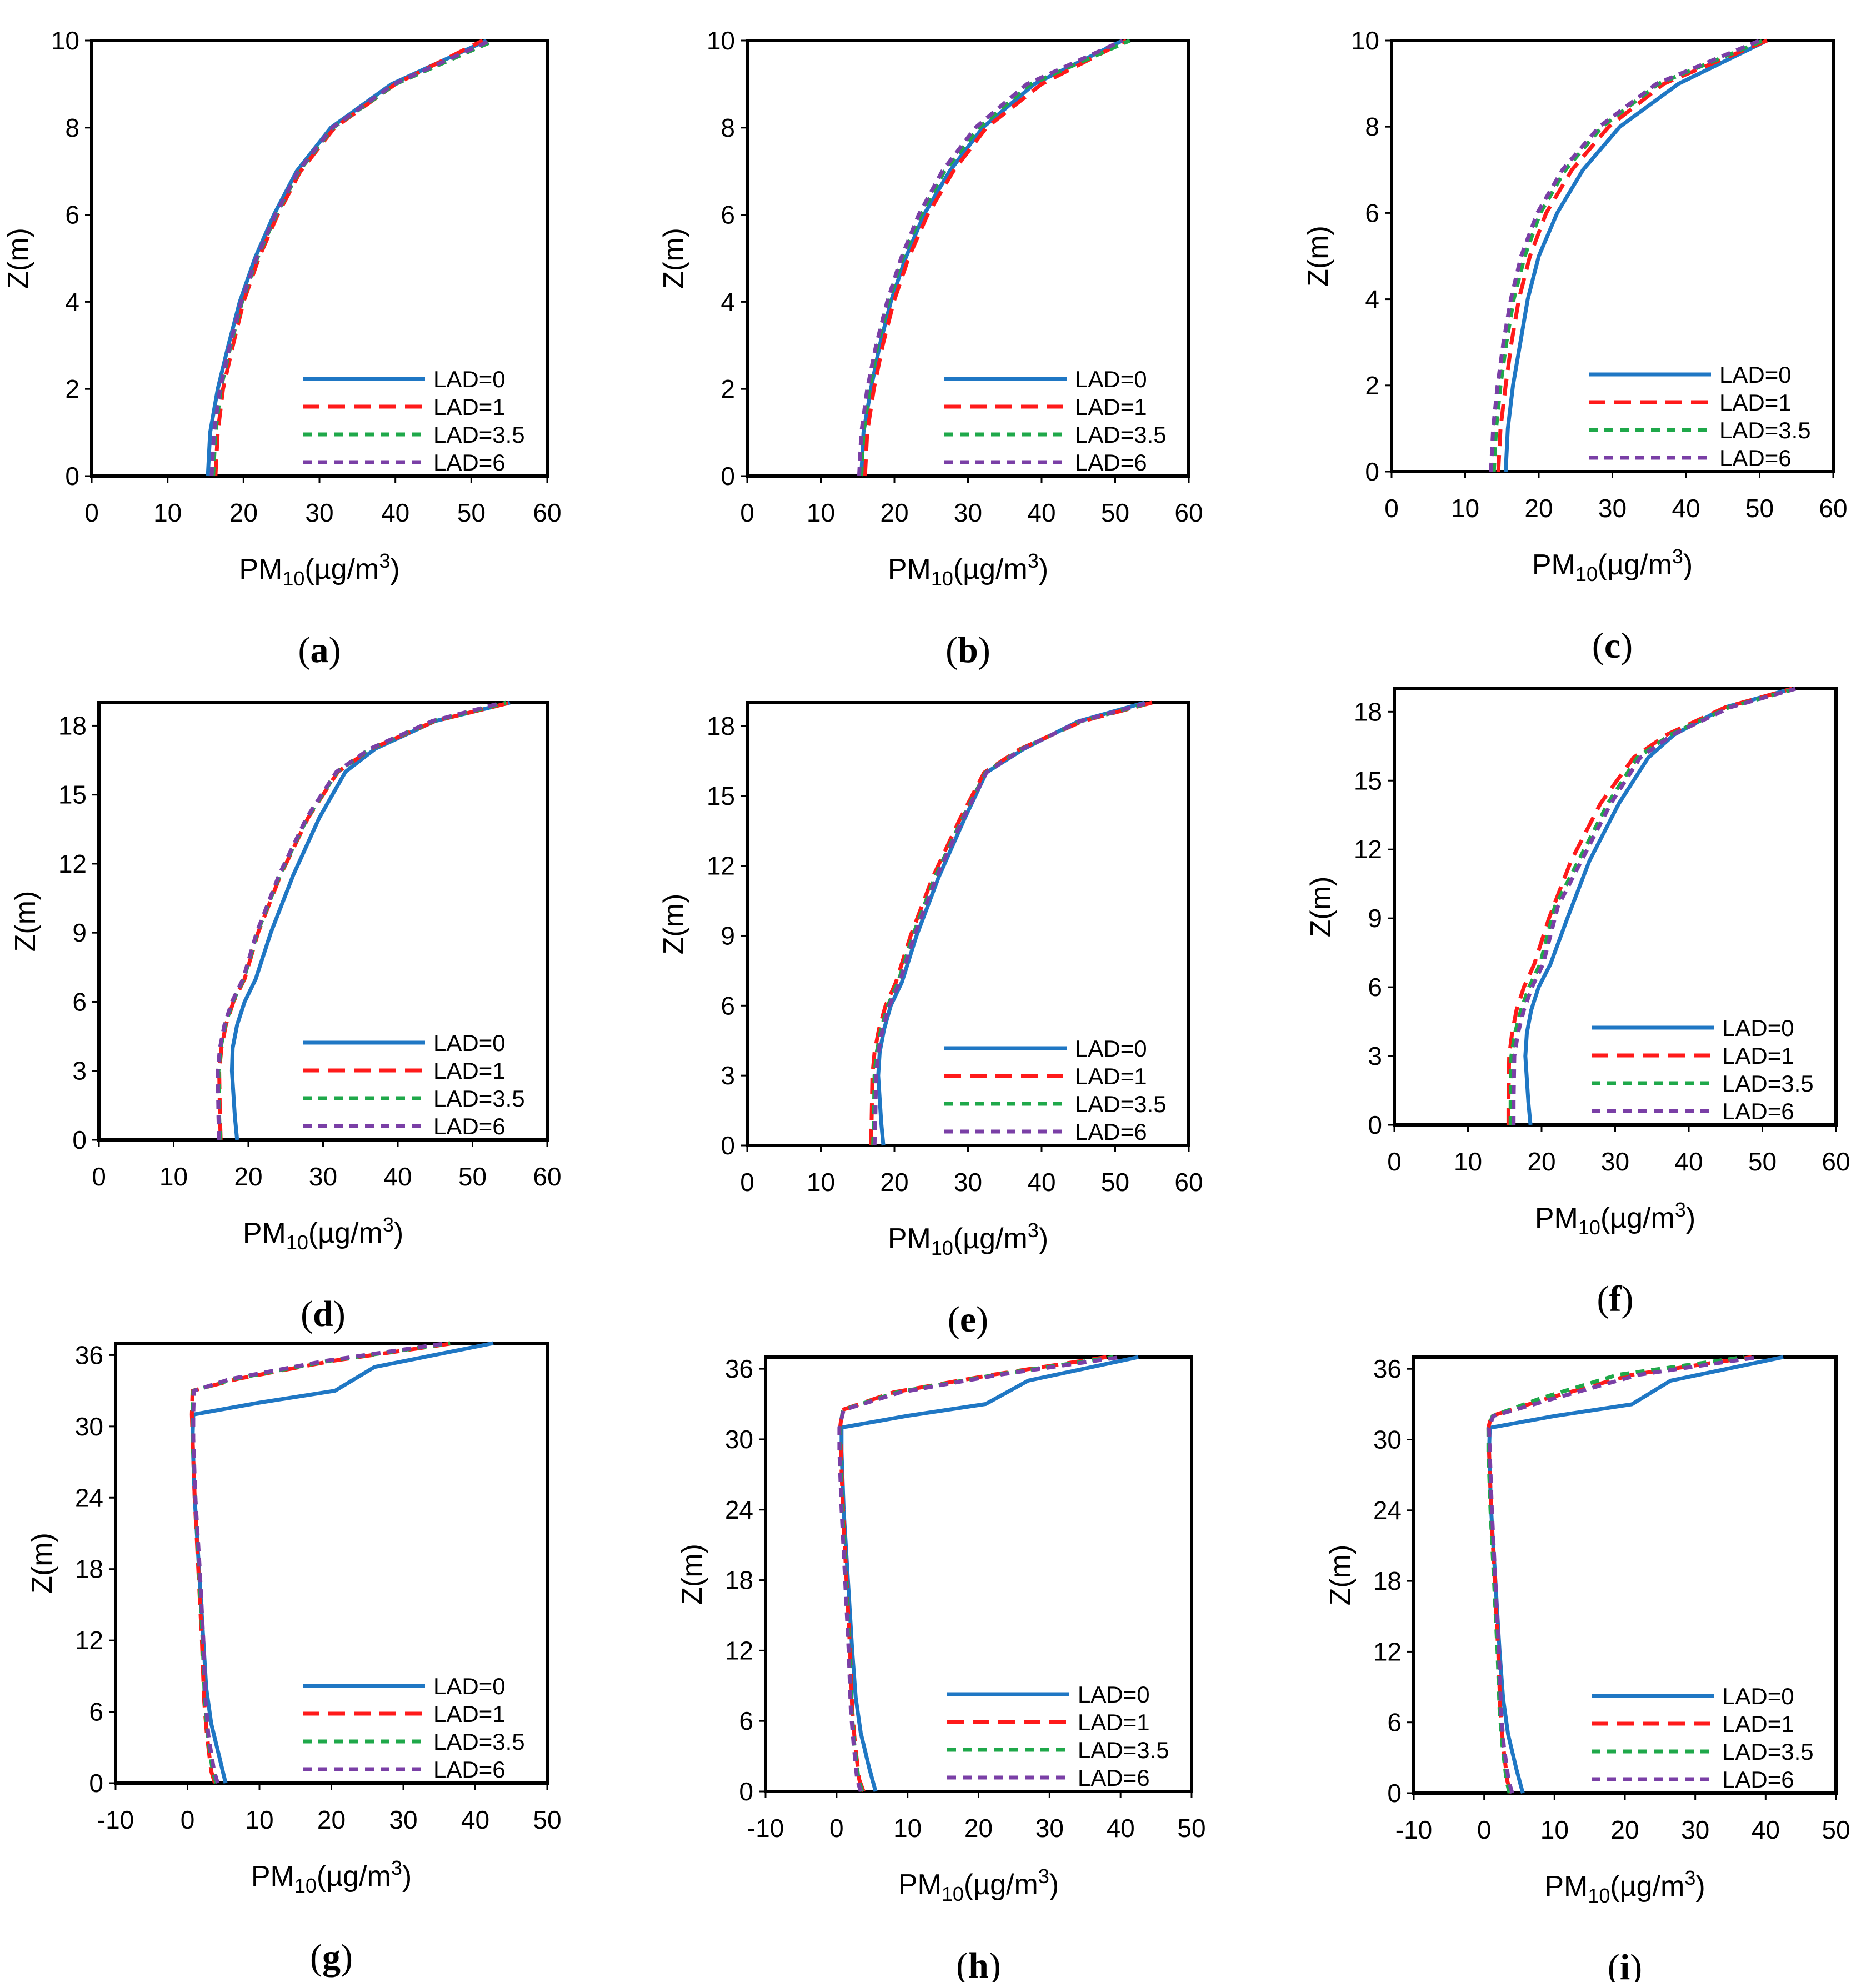  What do you see at coordinates (80, 1071) in the screenshot?
I see `y-tick-label: 3` at bounding box center [80, 1071].